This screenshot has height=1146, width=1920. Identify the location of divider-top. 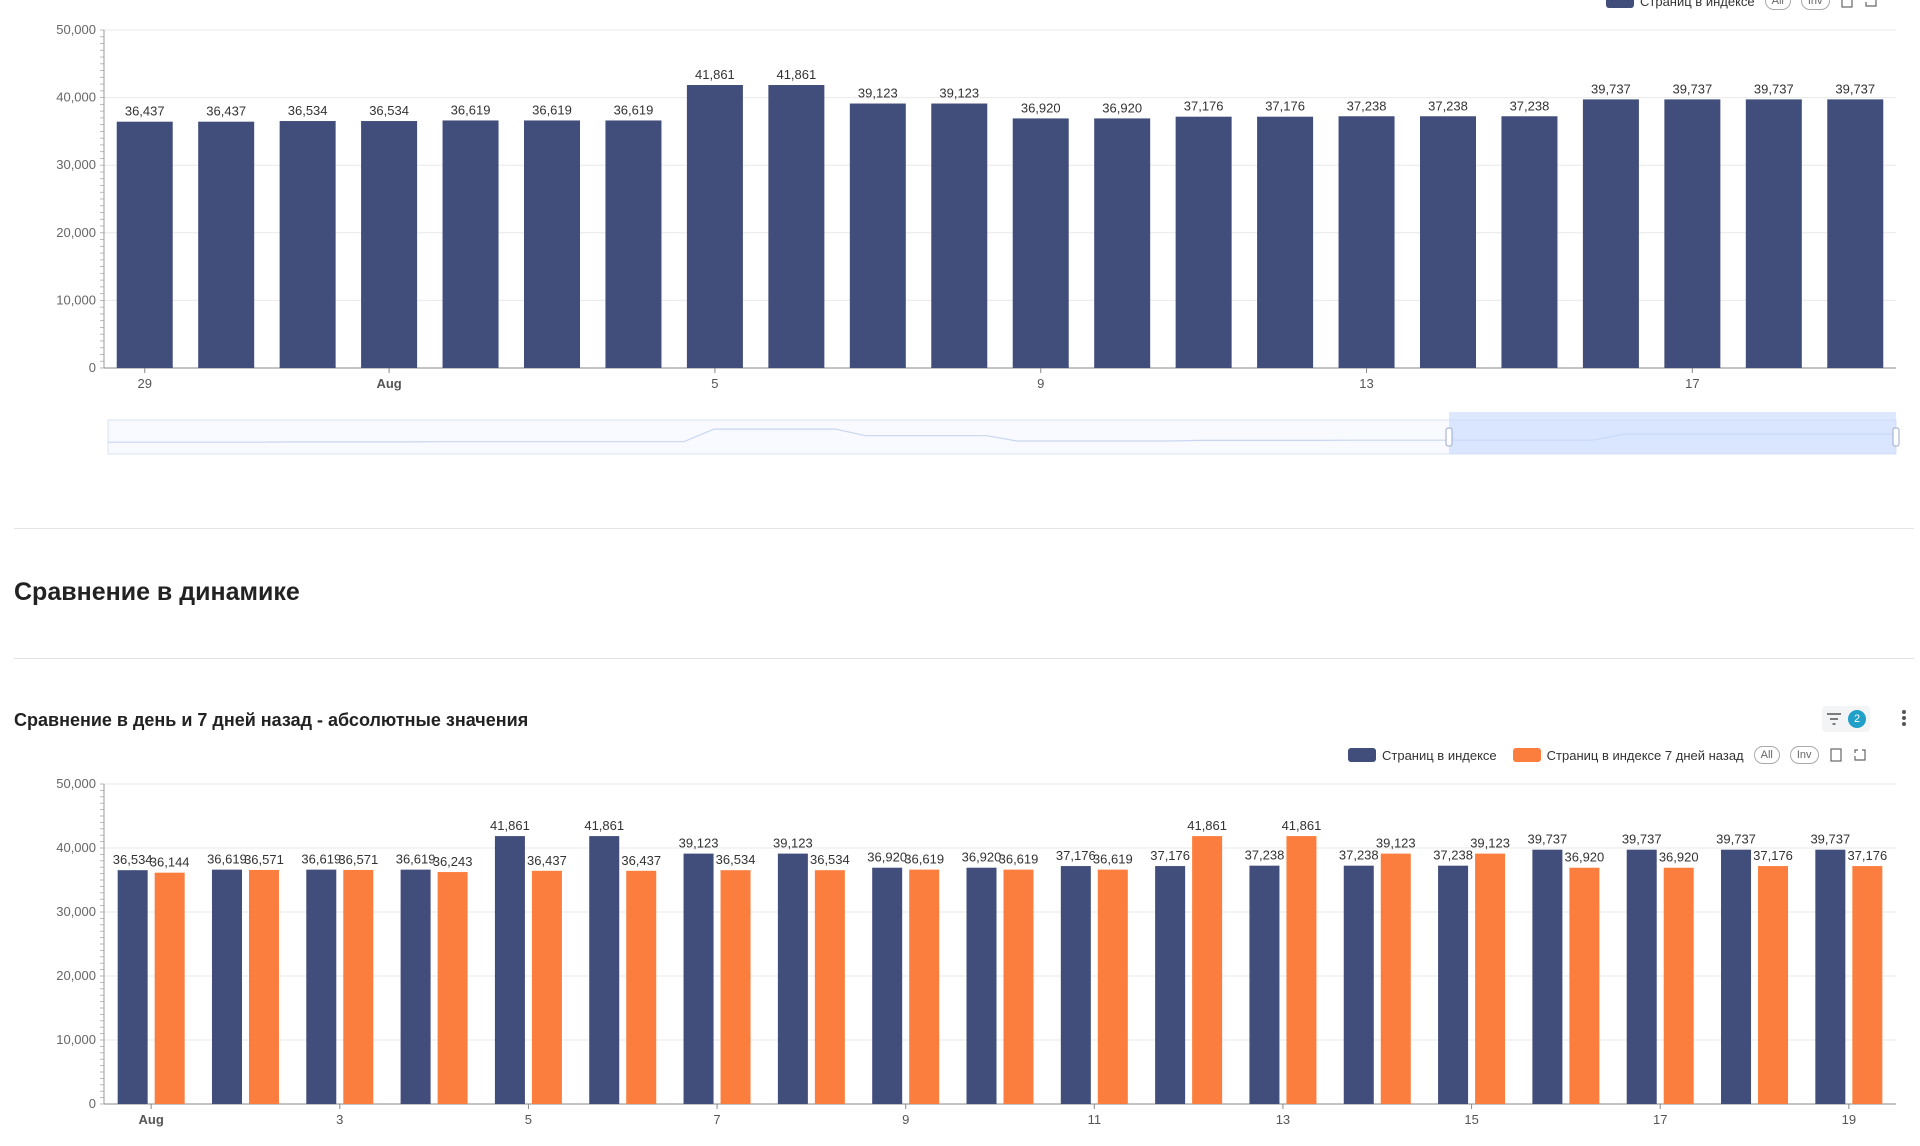
(964, 528).